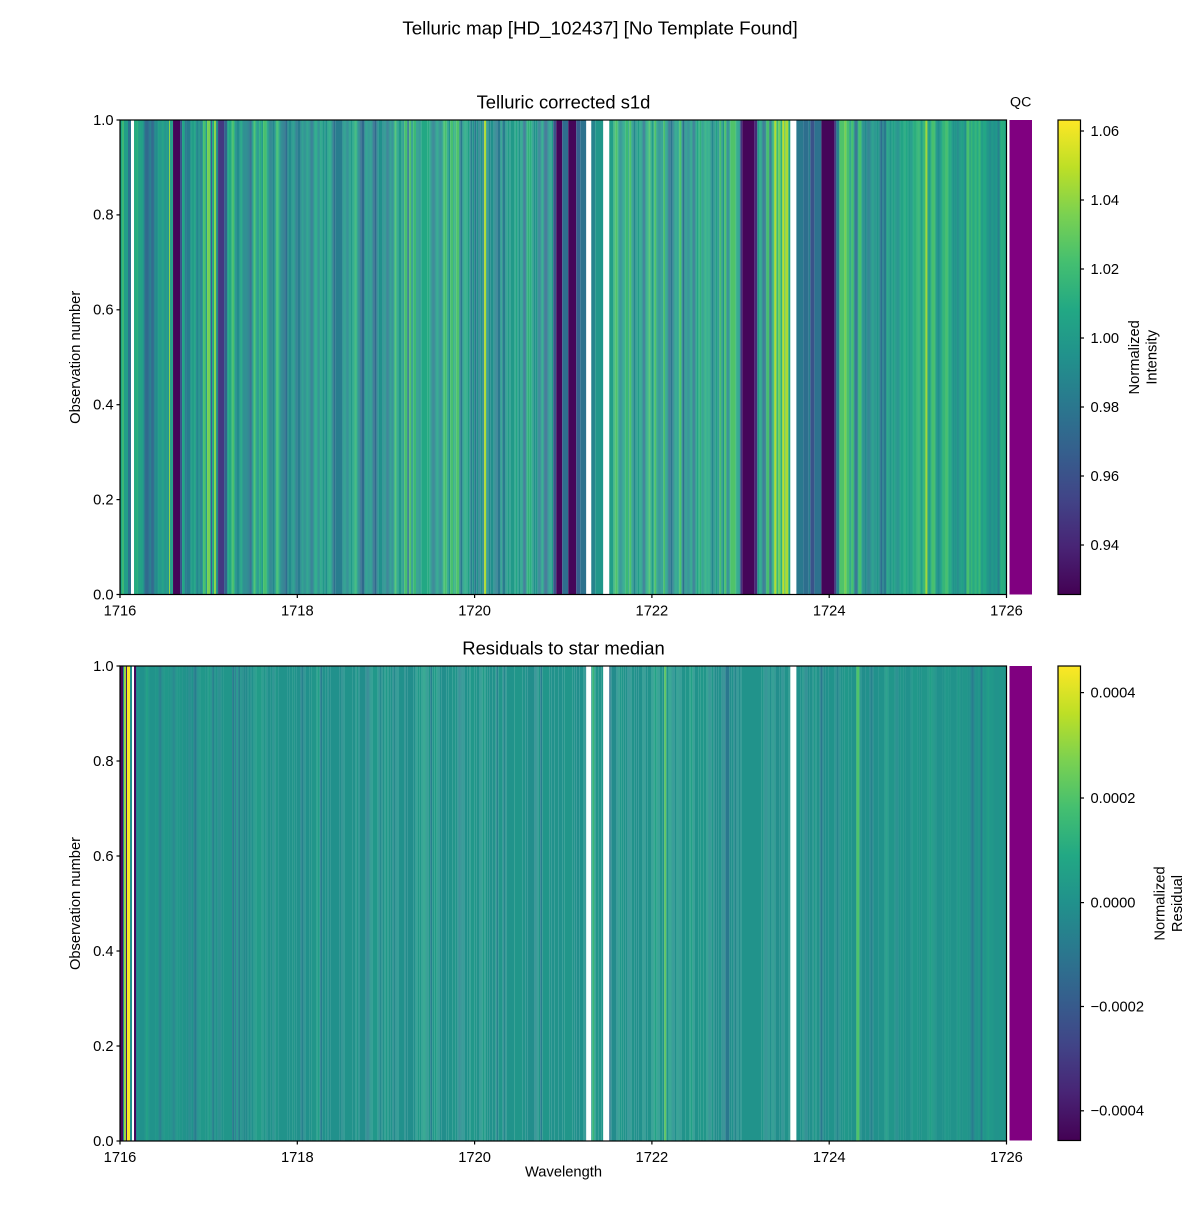 The width and height of the screenshot is (1200, 1205). I want to click on svg-text: 0.0002, so click(1113, 799).